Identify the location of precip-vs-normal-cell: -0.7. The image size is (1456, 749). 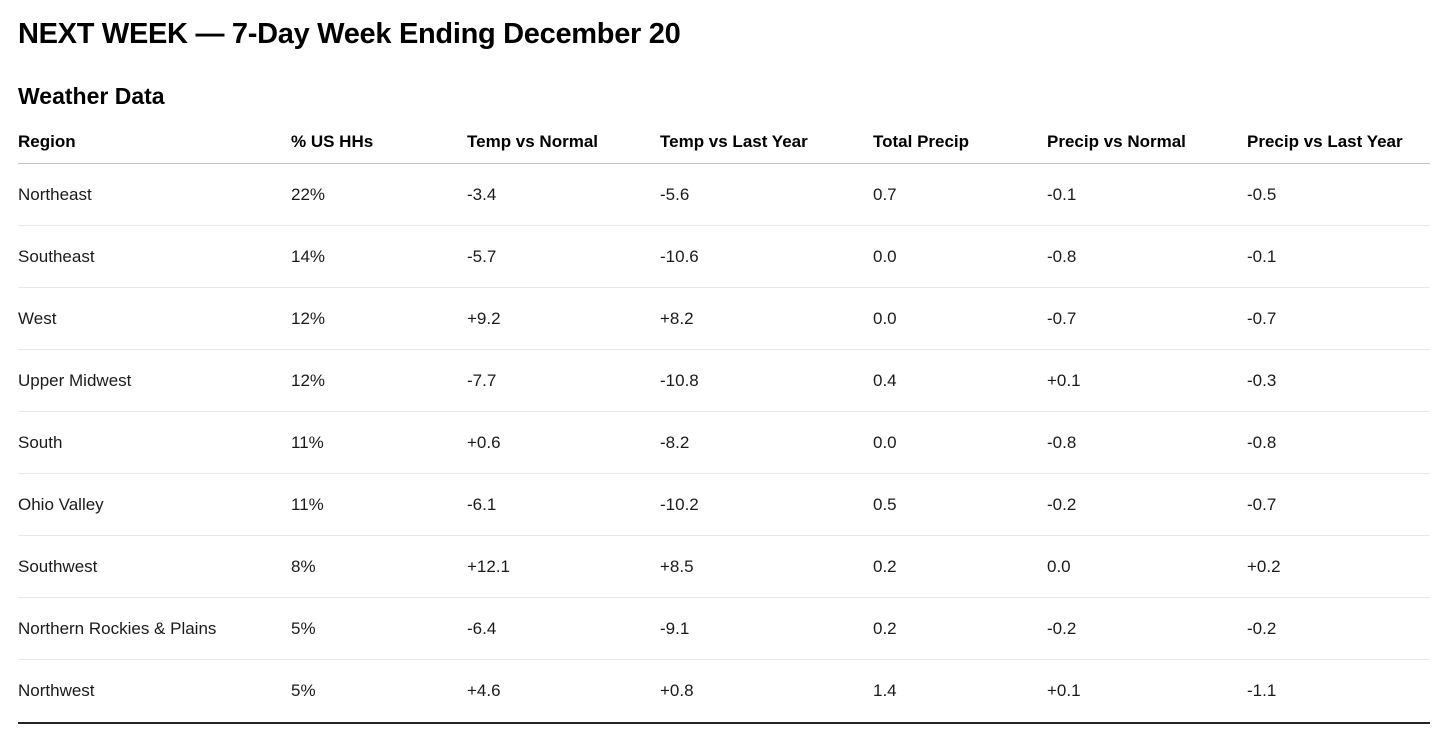
(1147, 318).